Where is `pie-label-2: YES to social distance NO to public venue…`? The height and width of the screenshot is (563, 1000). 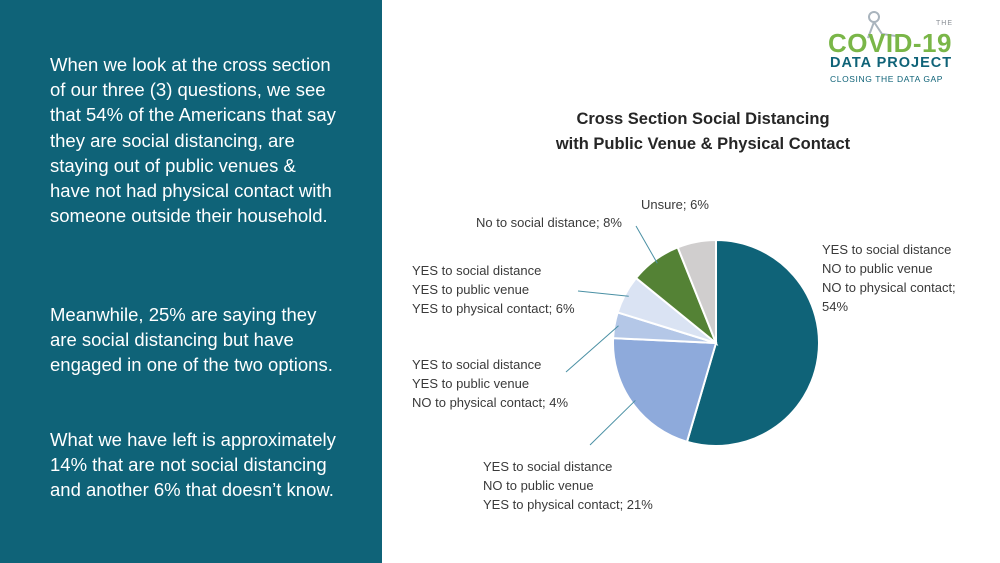
pie-label-2: YES to social distance NO to public venue… is located at coordinates (568, 485).